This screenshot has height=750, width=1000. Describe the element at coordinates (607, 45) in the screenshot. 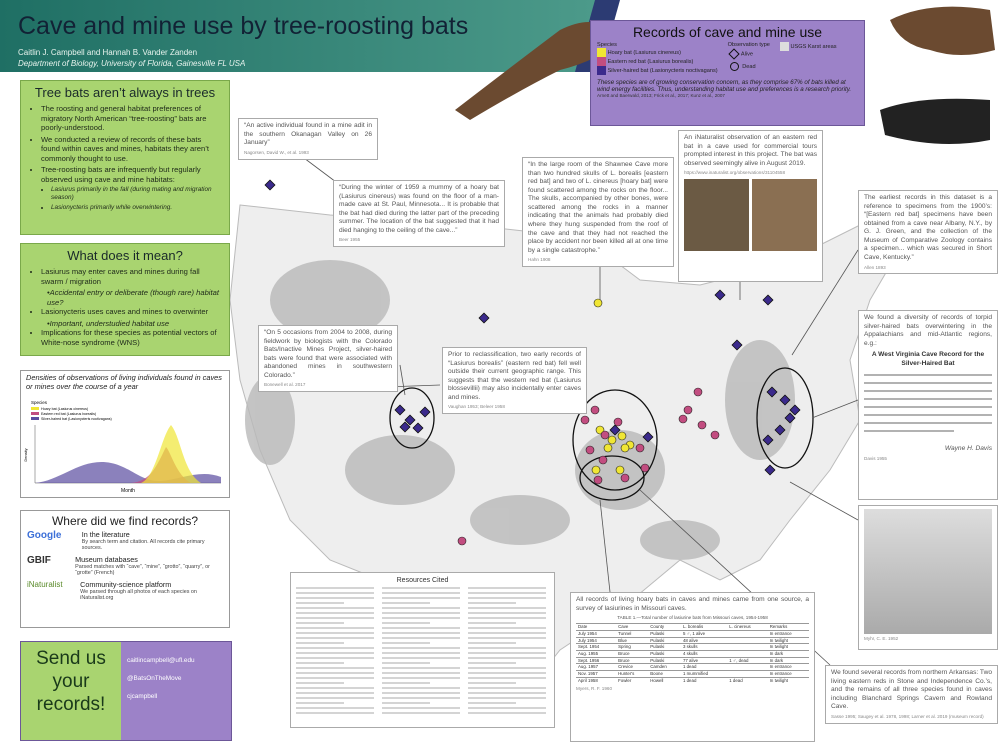

I see `species-heading: Species` at that location.